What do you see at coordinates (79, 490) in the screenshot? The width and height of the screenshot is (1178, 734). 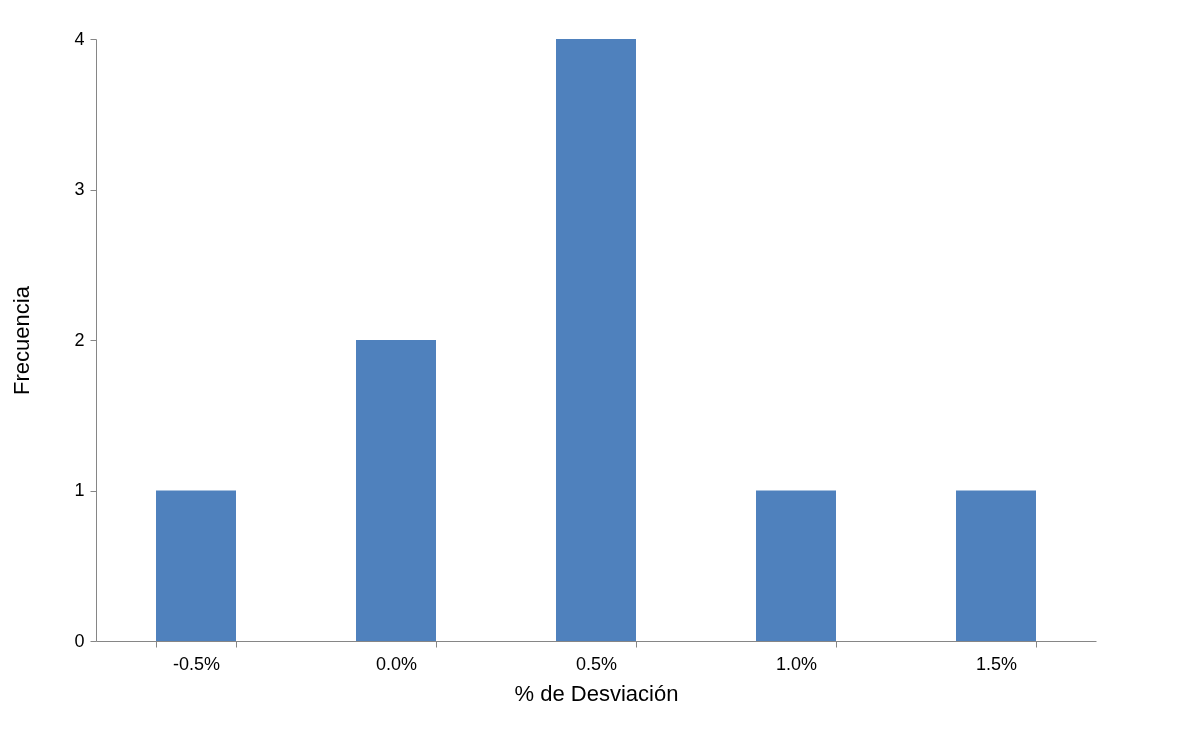 I see `y-tick-label: 1` at bounding box center [79, 490].